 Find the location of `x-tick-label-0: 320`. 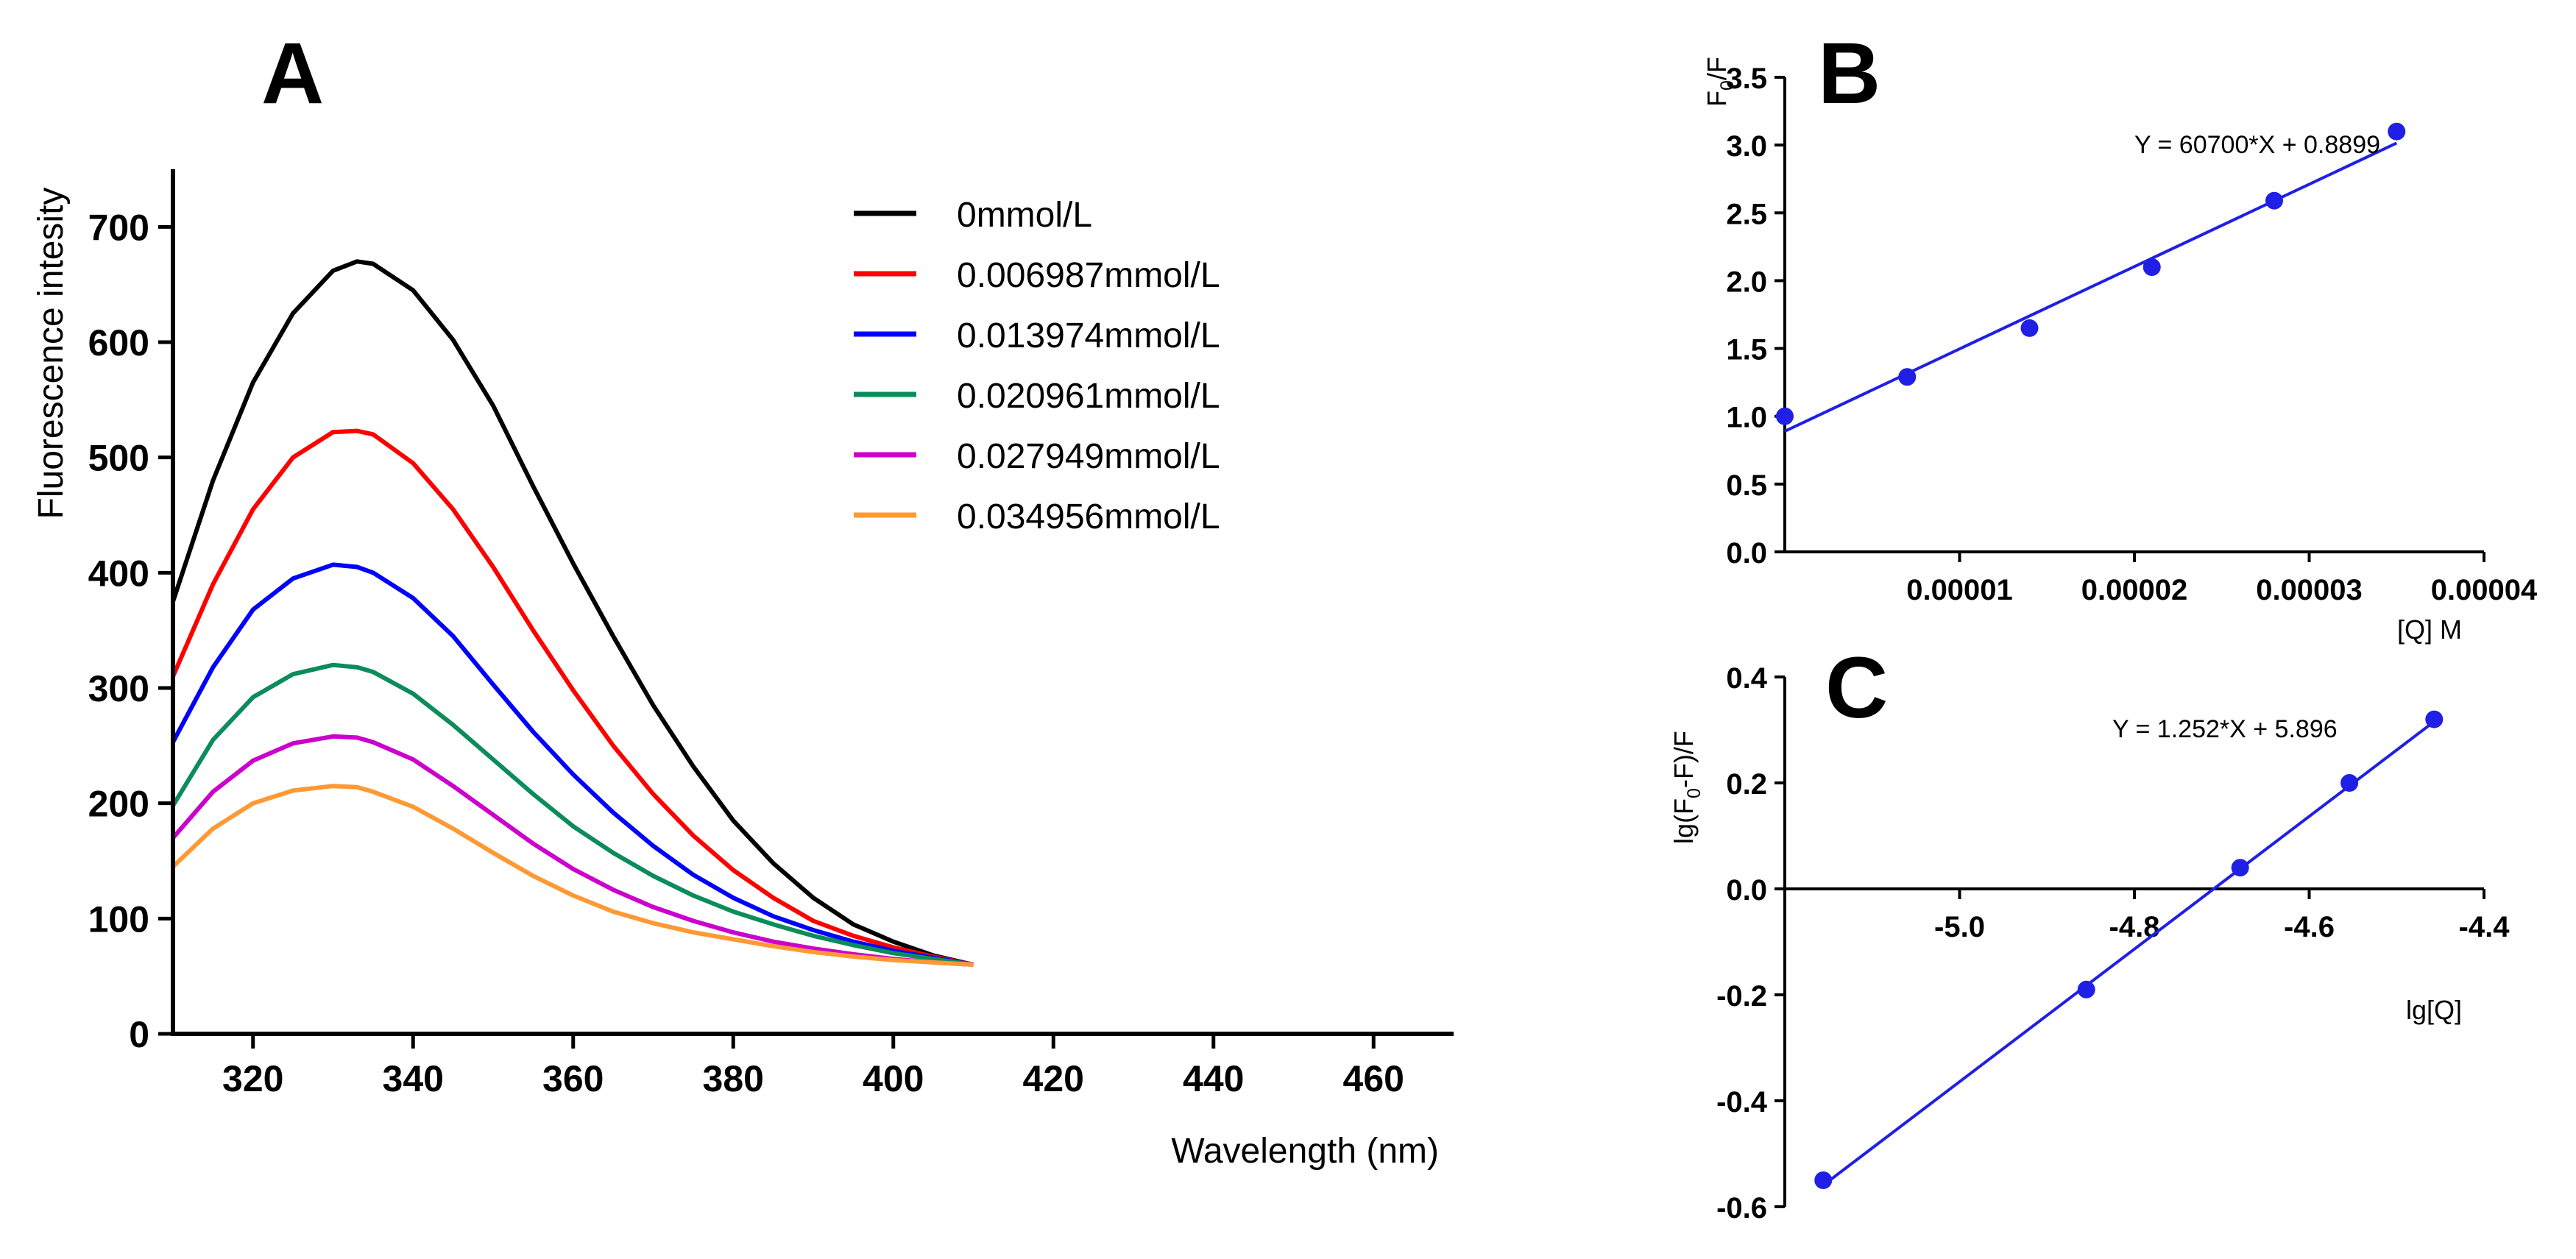

x-tick-label-0: 320 is located at coordinates (252, 1078).